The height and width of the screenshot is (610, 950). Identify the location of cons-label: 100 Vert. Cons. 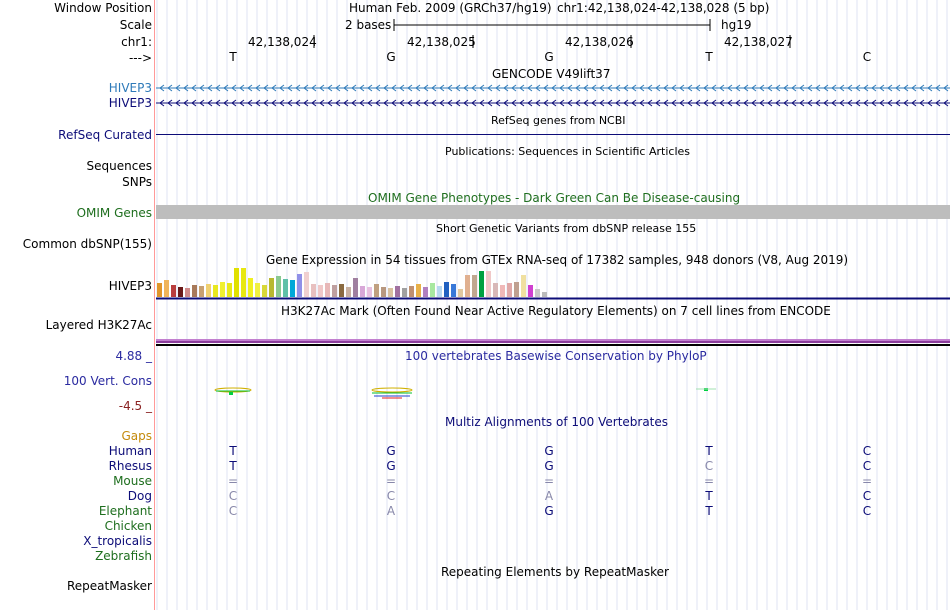
(107, 381).